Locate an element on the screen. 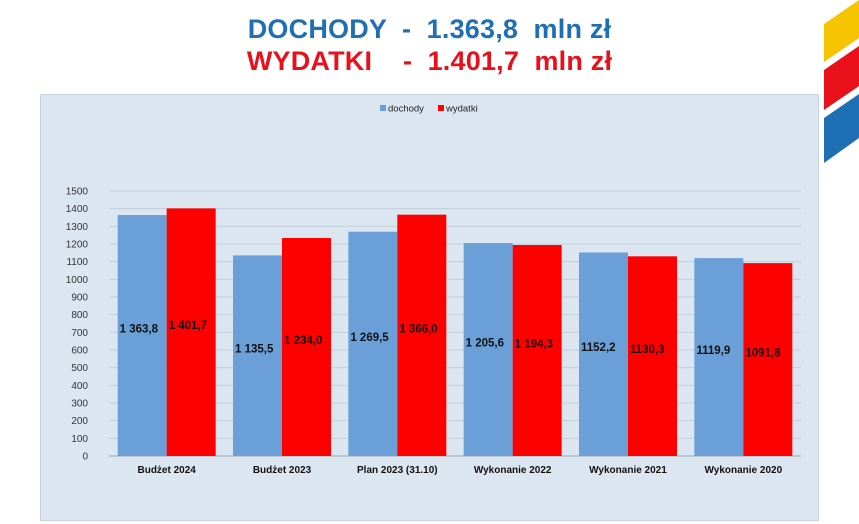 This screenshot has width=859, height=524. data-label-dochody: 1 363,8 is located at coordinates (139, 330).